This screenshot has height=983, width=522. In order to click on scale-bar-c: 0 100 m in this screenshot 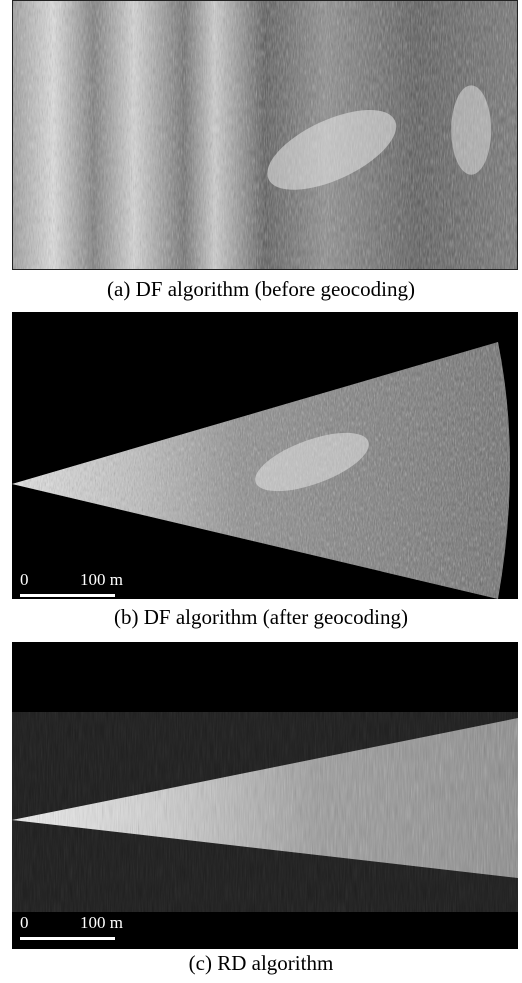, I will do `click(120, 928)`.